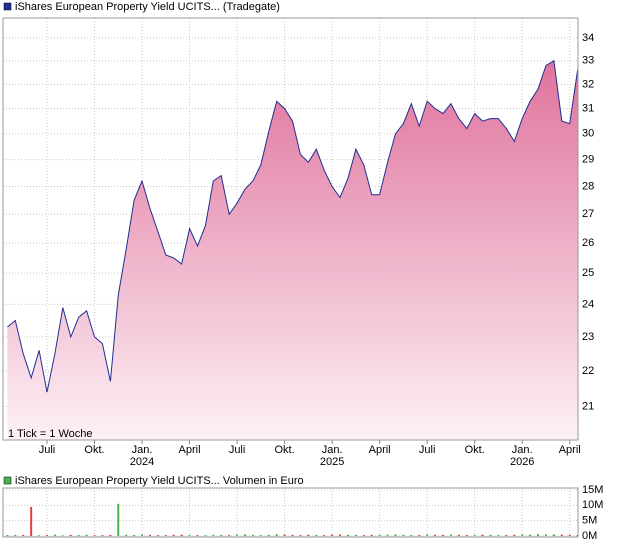 The width and height of the screenshot is (620, 546). Describe the element at coordinates (588, 273) in the screenshot. I see `y-tick-label: 25` at that location.